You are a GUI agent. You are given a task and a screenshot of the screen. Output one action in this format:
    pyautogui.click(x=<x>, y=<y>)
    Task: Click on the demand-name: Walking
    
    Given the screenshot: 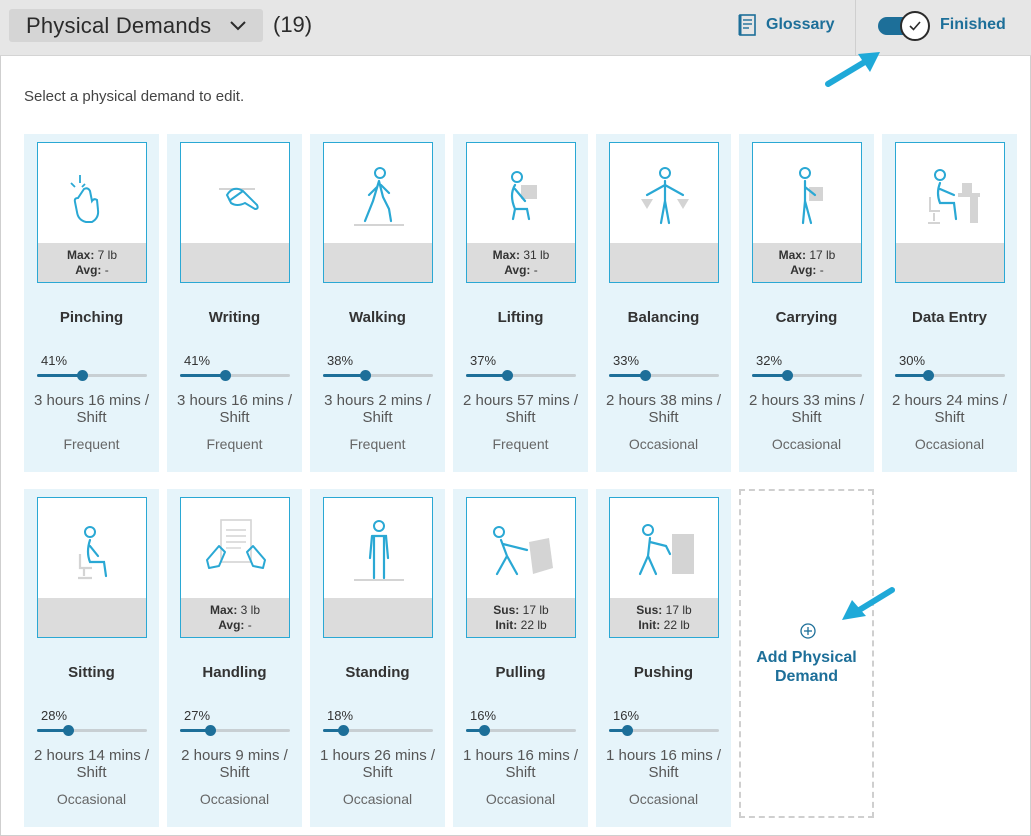 What is the action you would take?
    pyautogui.click(x=377, y=317)
    